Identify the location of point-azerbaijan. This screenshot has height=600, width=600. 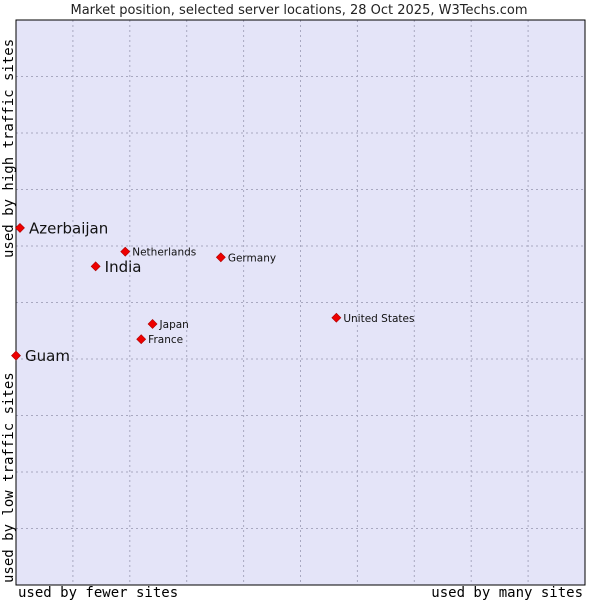
(20, 227).